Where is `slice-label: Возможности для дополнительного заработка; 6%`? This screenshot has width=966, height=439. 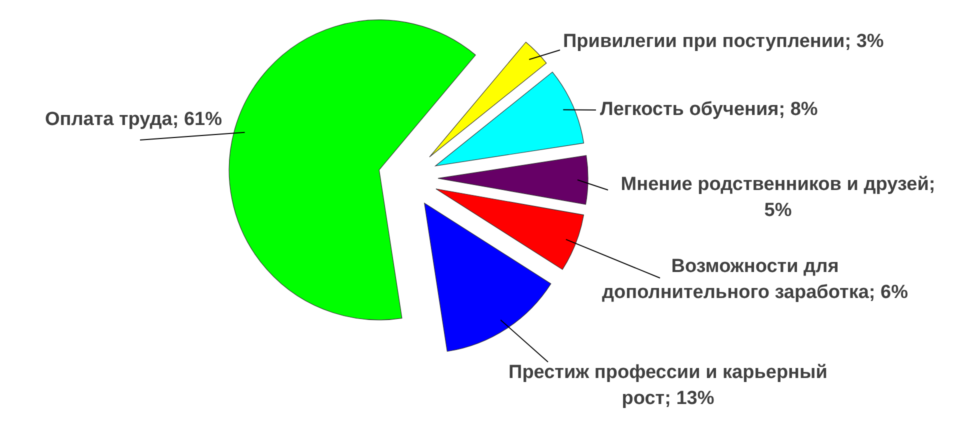 slice-label: Возможности для дополнительного заработка; 6% is located at coordinates (755, 279).